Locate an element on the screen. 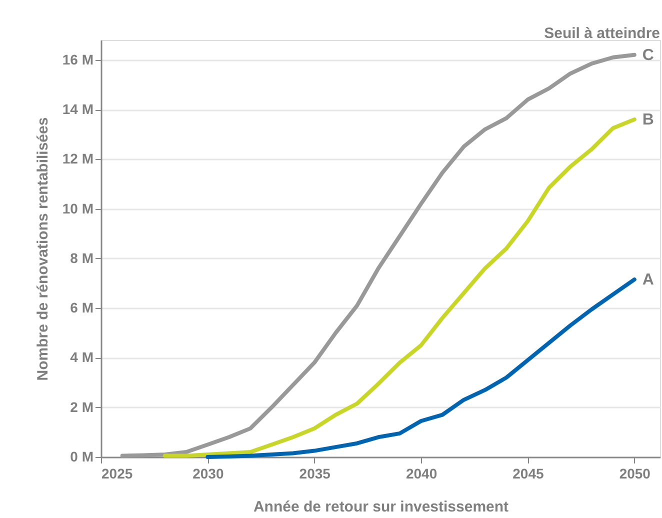 The height and width of the screenshot is (518, 662). y-tick-label: 14 M is located at coordinates (78, 109).